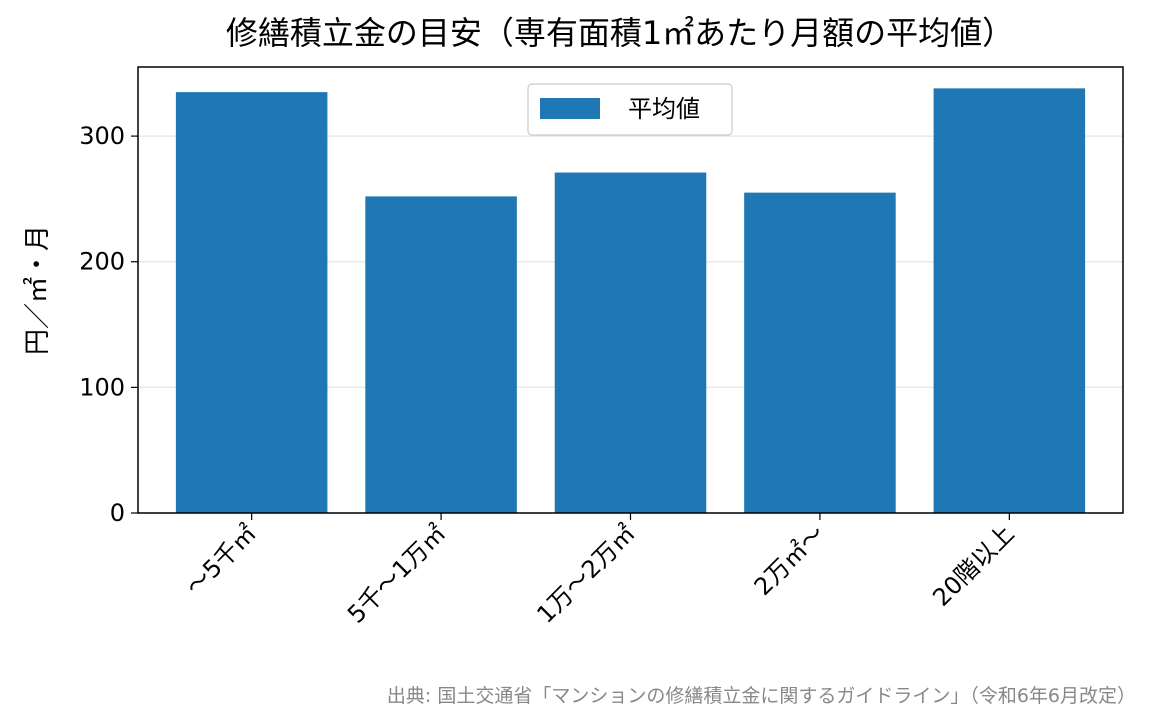 This screenshot has width=1165, height=725. I want to click on x-tick-label: 2万㎡〜, so click(790, 560).